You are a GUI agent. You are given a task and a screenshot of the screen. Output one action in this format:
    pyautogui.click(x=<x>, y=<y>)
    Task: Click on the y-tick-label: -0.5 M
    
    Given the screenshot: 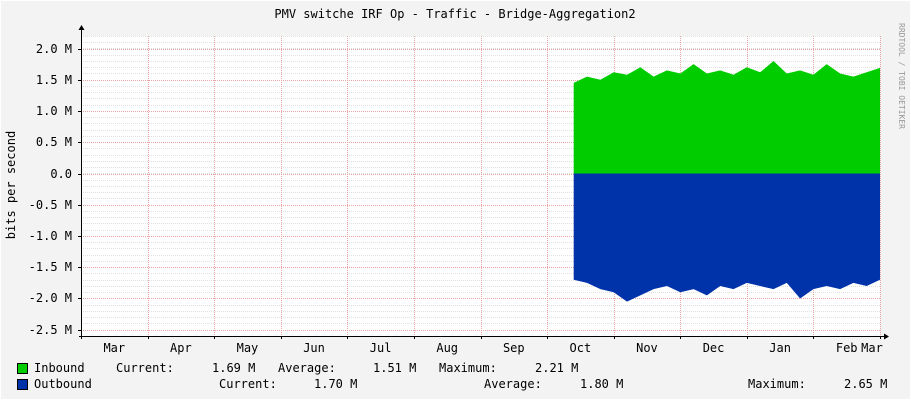 What is the action you would take?
    pyautogui.click(x=50, y=205)
    